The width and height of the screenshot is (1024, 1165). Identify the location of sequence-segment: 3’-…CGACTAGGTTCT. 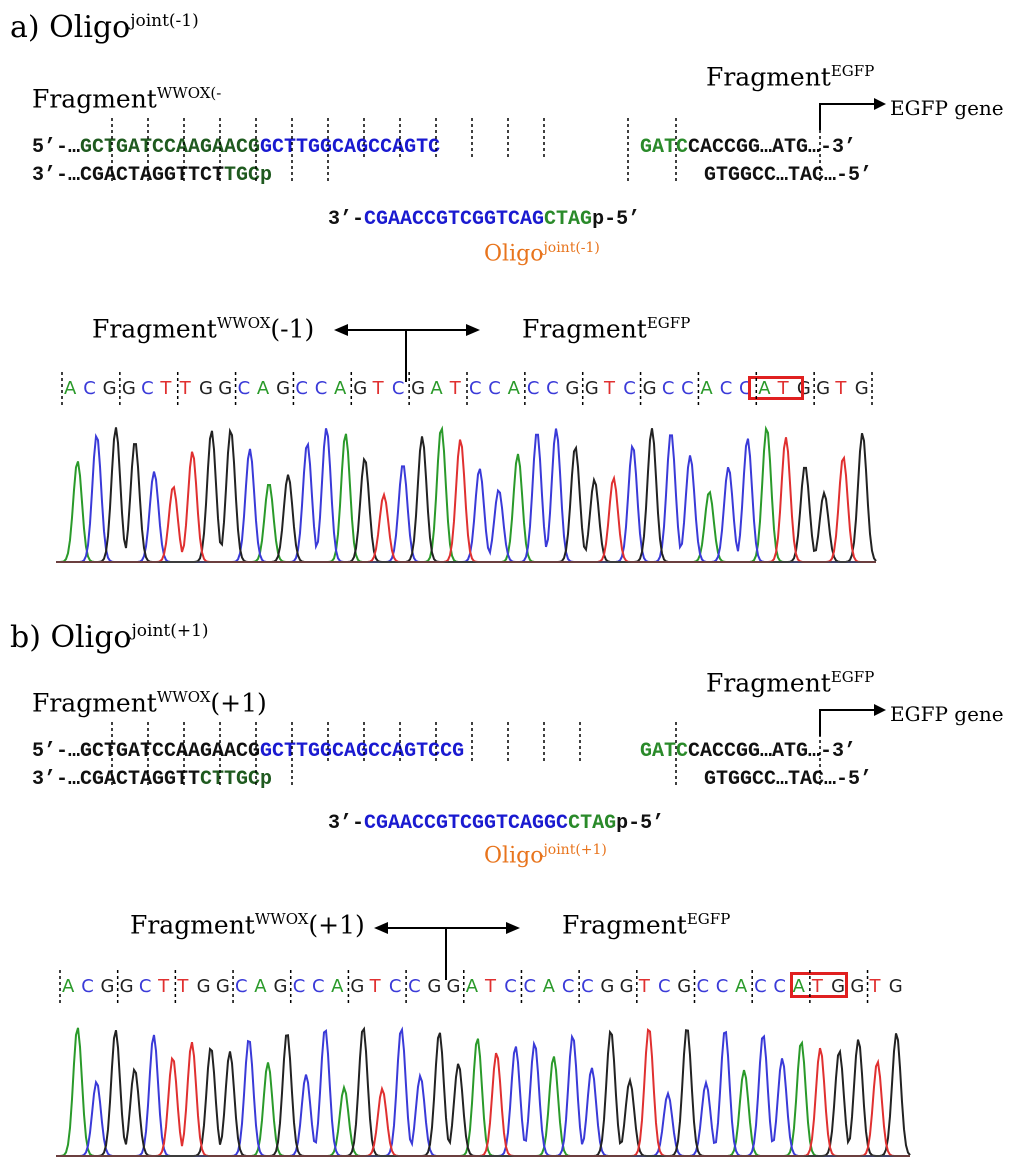
(128, 175).